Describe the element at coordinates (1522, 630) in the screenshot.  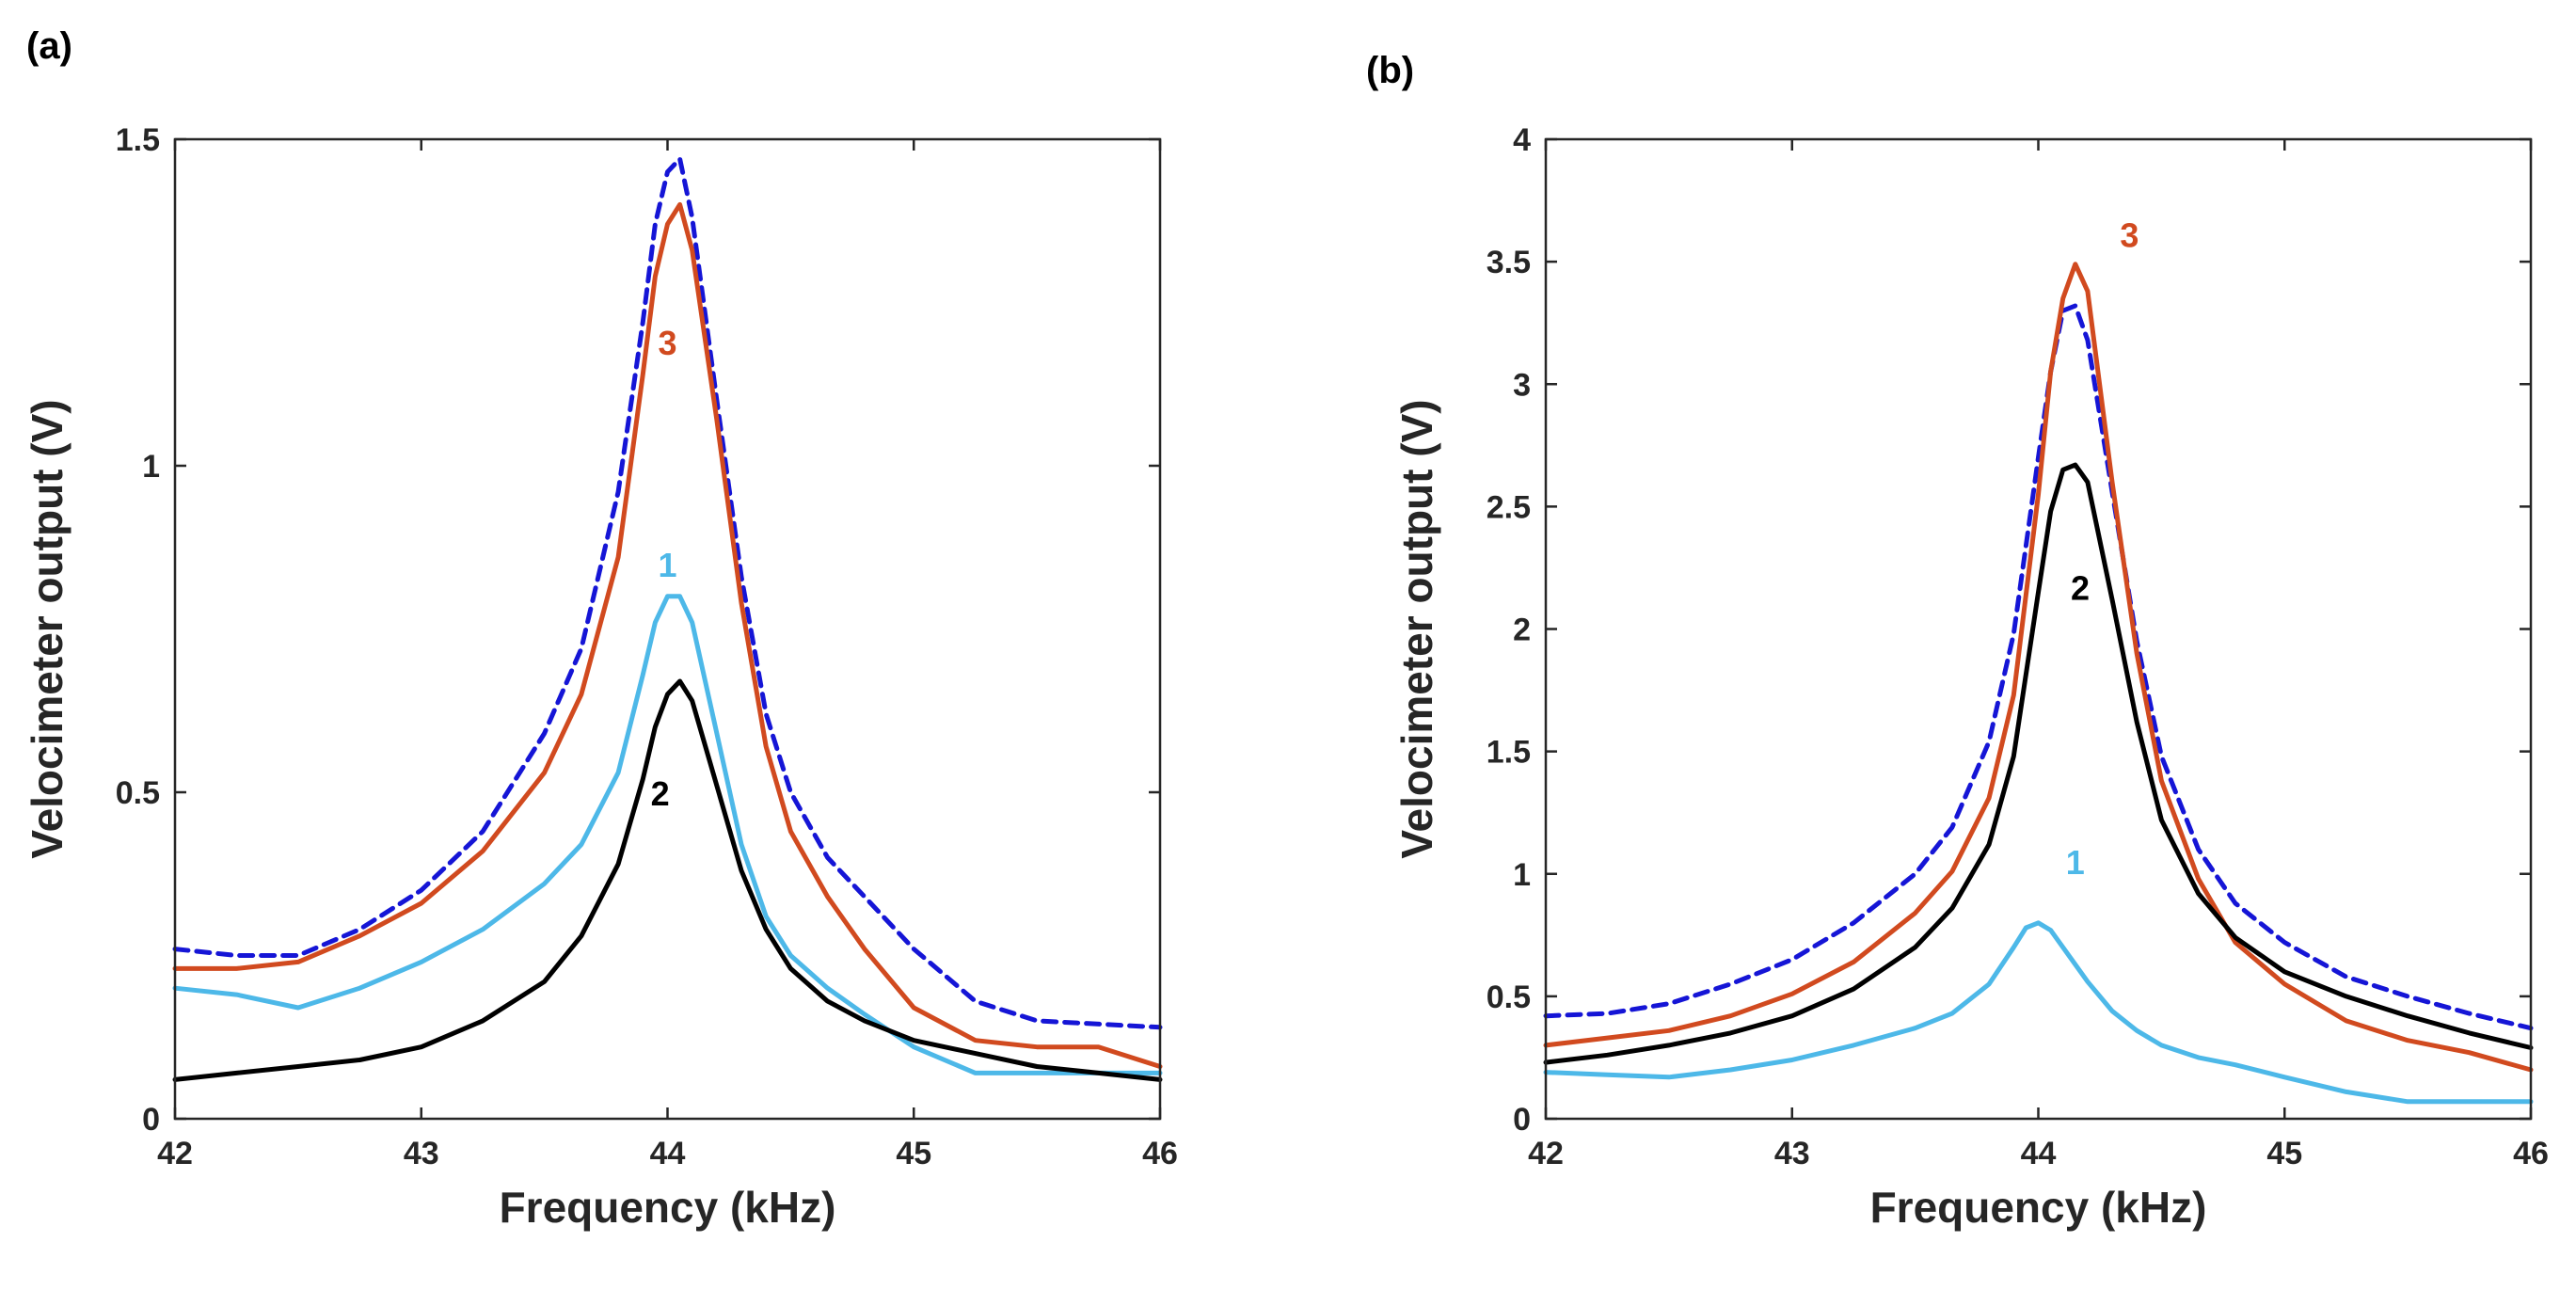
I see `y-tick-label: 2` at that location.